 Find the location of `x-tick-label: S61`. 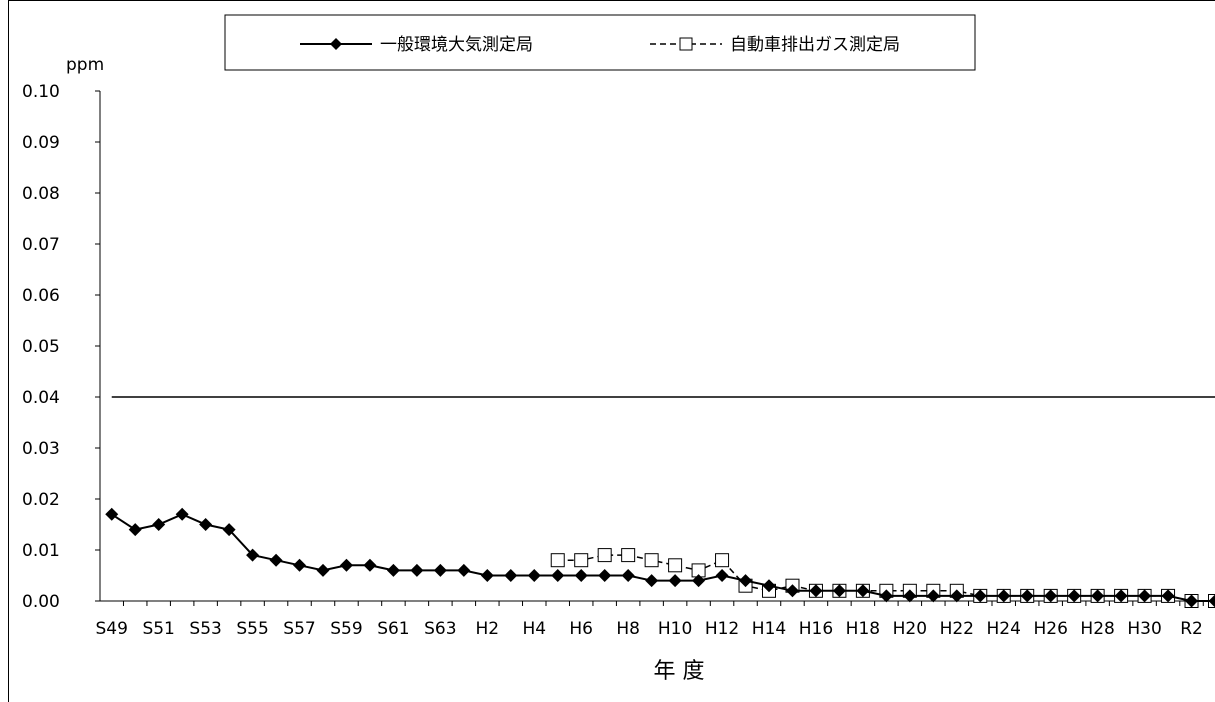

x-tick-label: S61 is located at coordinates (393, 629).